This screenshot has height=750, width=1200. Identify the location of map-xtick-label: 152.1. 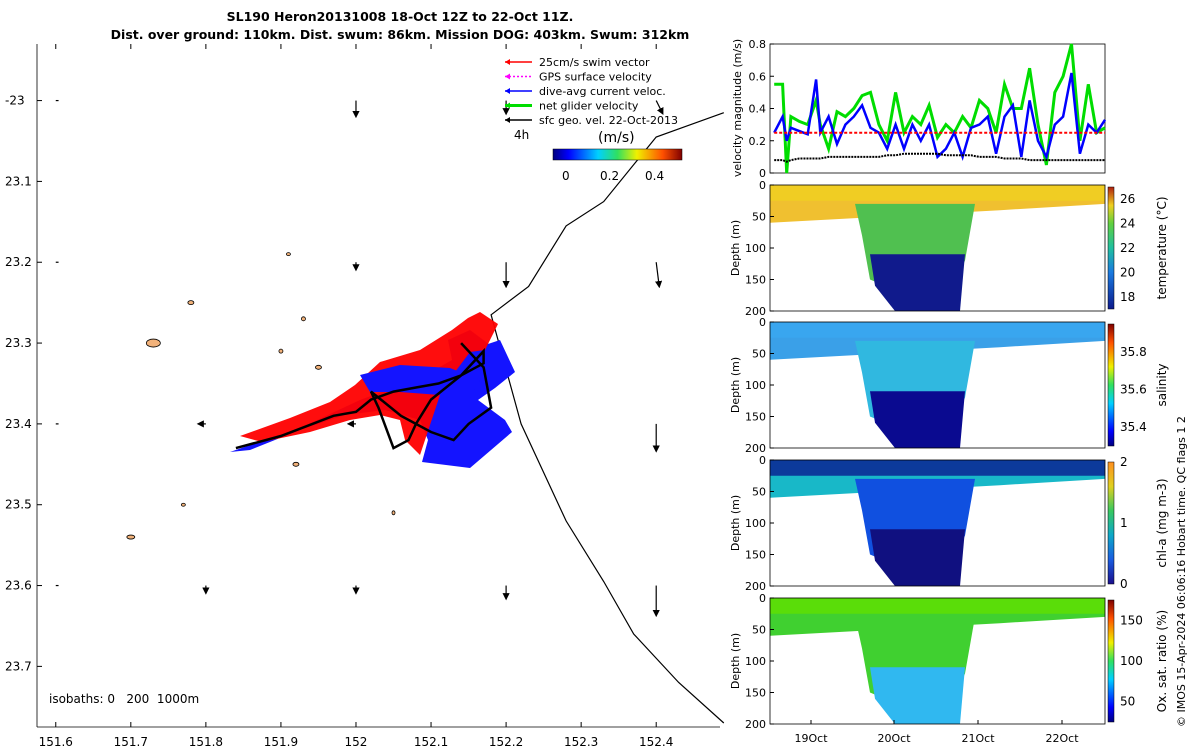
(431, 742).